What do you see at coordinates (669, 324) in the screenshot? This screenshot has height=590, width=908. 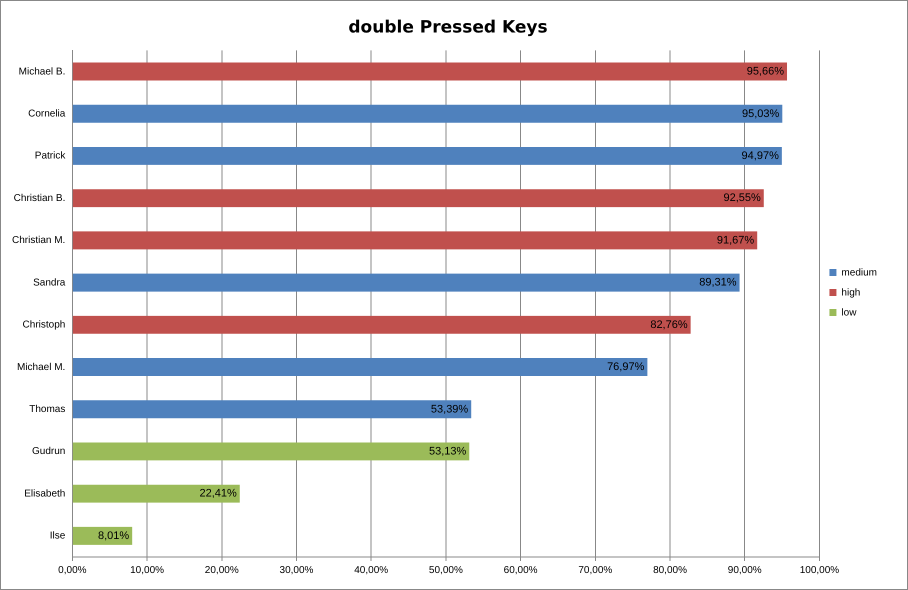 I see `data-label: 82,76%` at bounding box center [669, 324].